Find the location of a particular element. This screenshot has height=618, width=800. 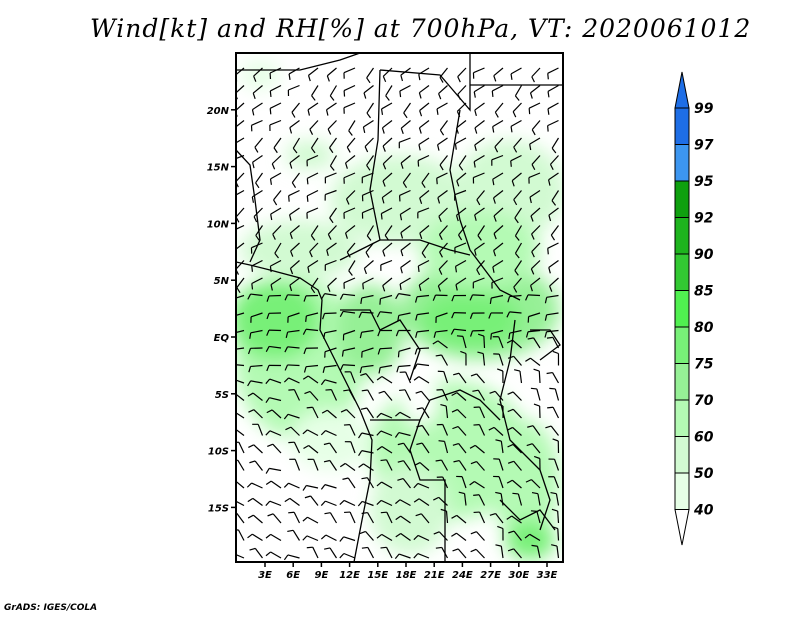

longitude-axis: 3E 6E 9E 12E 15E 18E 21E 24E 27E 30E 33E is located at coordinates (408, 571).